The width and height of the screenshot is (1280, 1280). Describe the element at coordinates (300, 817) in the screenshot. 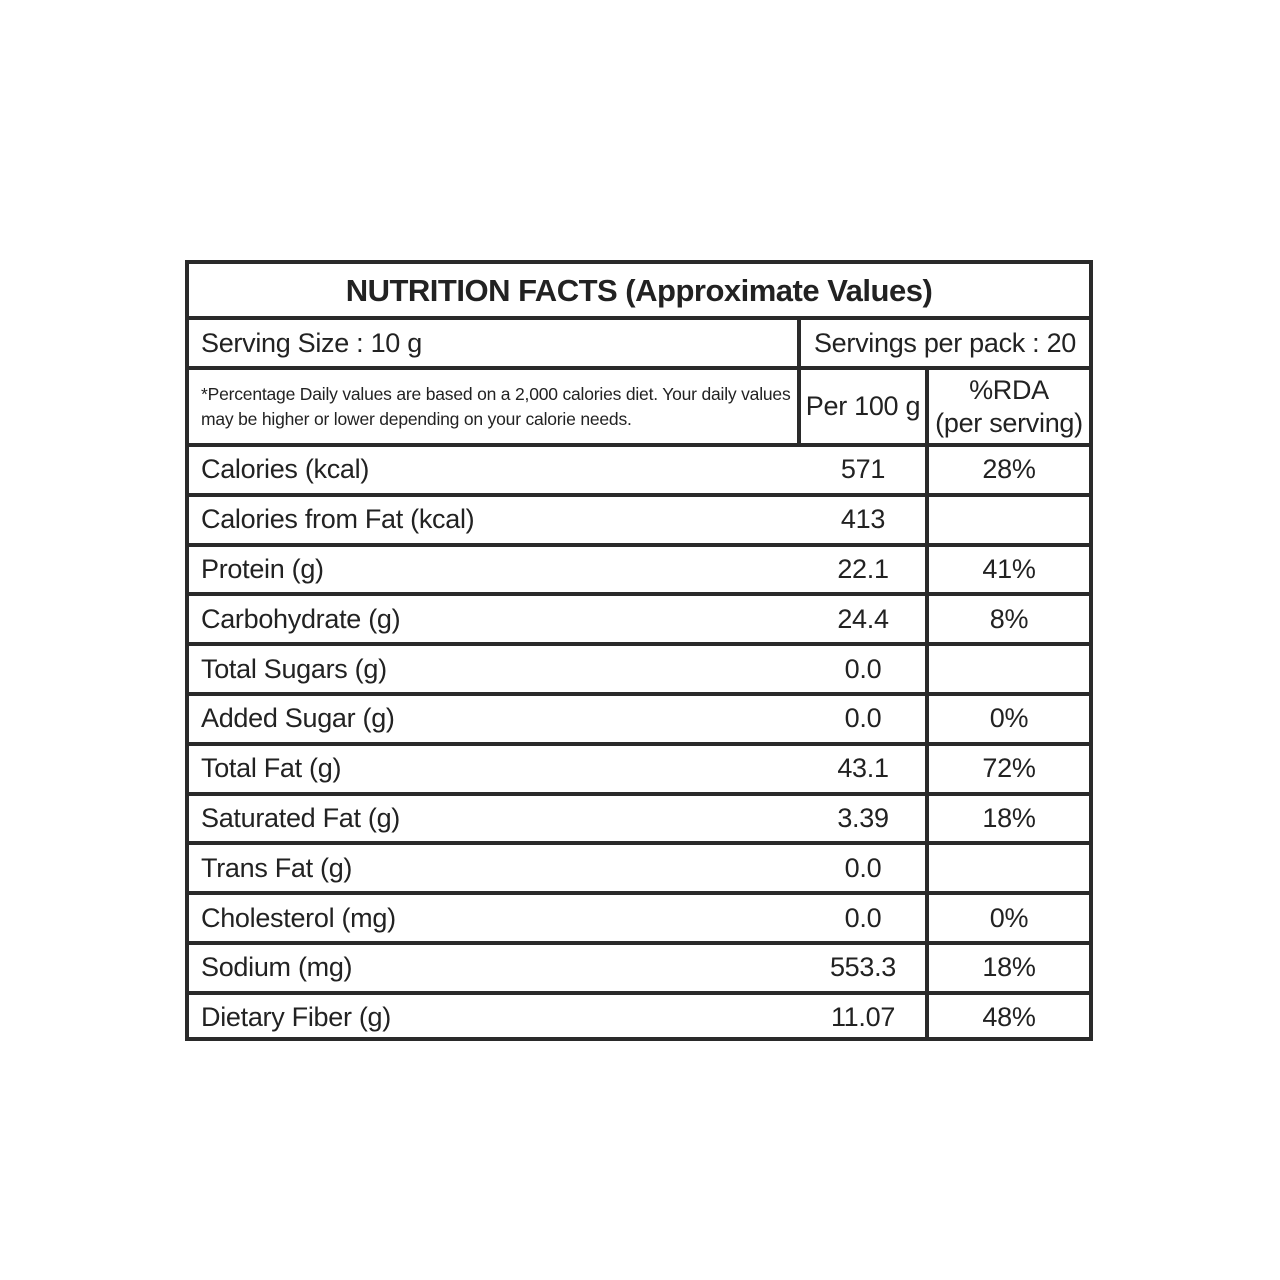

I see `nutrient-label: Saturated Fat (g)` at that location.